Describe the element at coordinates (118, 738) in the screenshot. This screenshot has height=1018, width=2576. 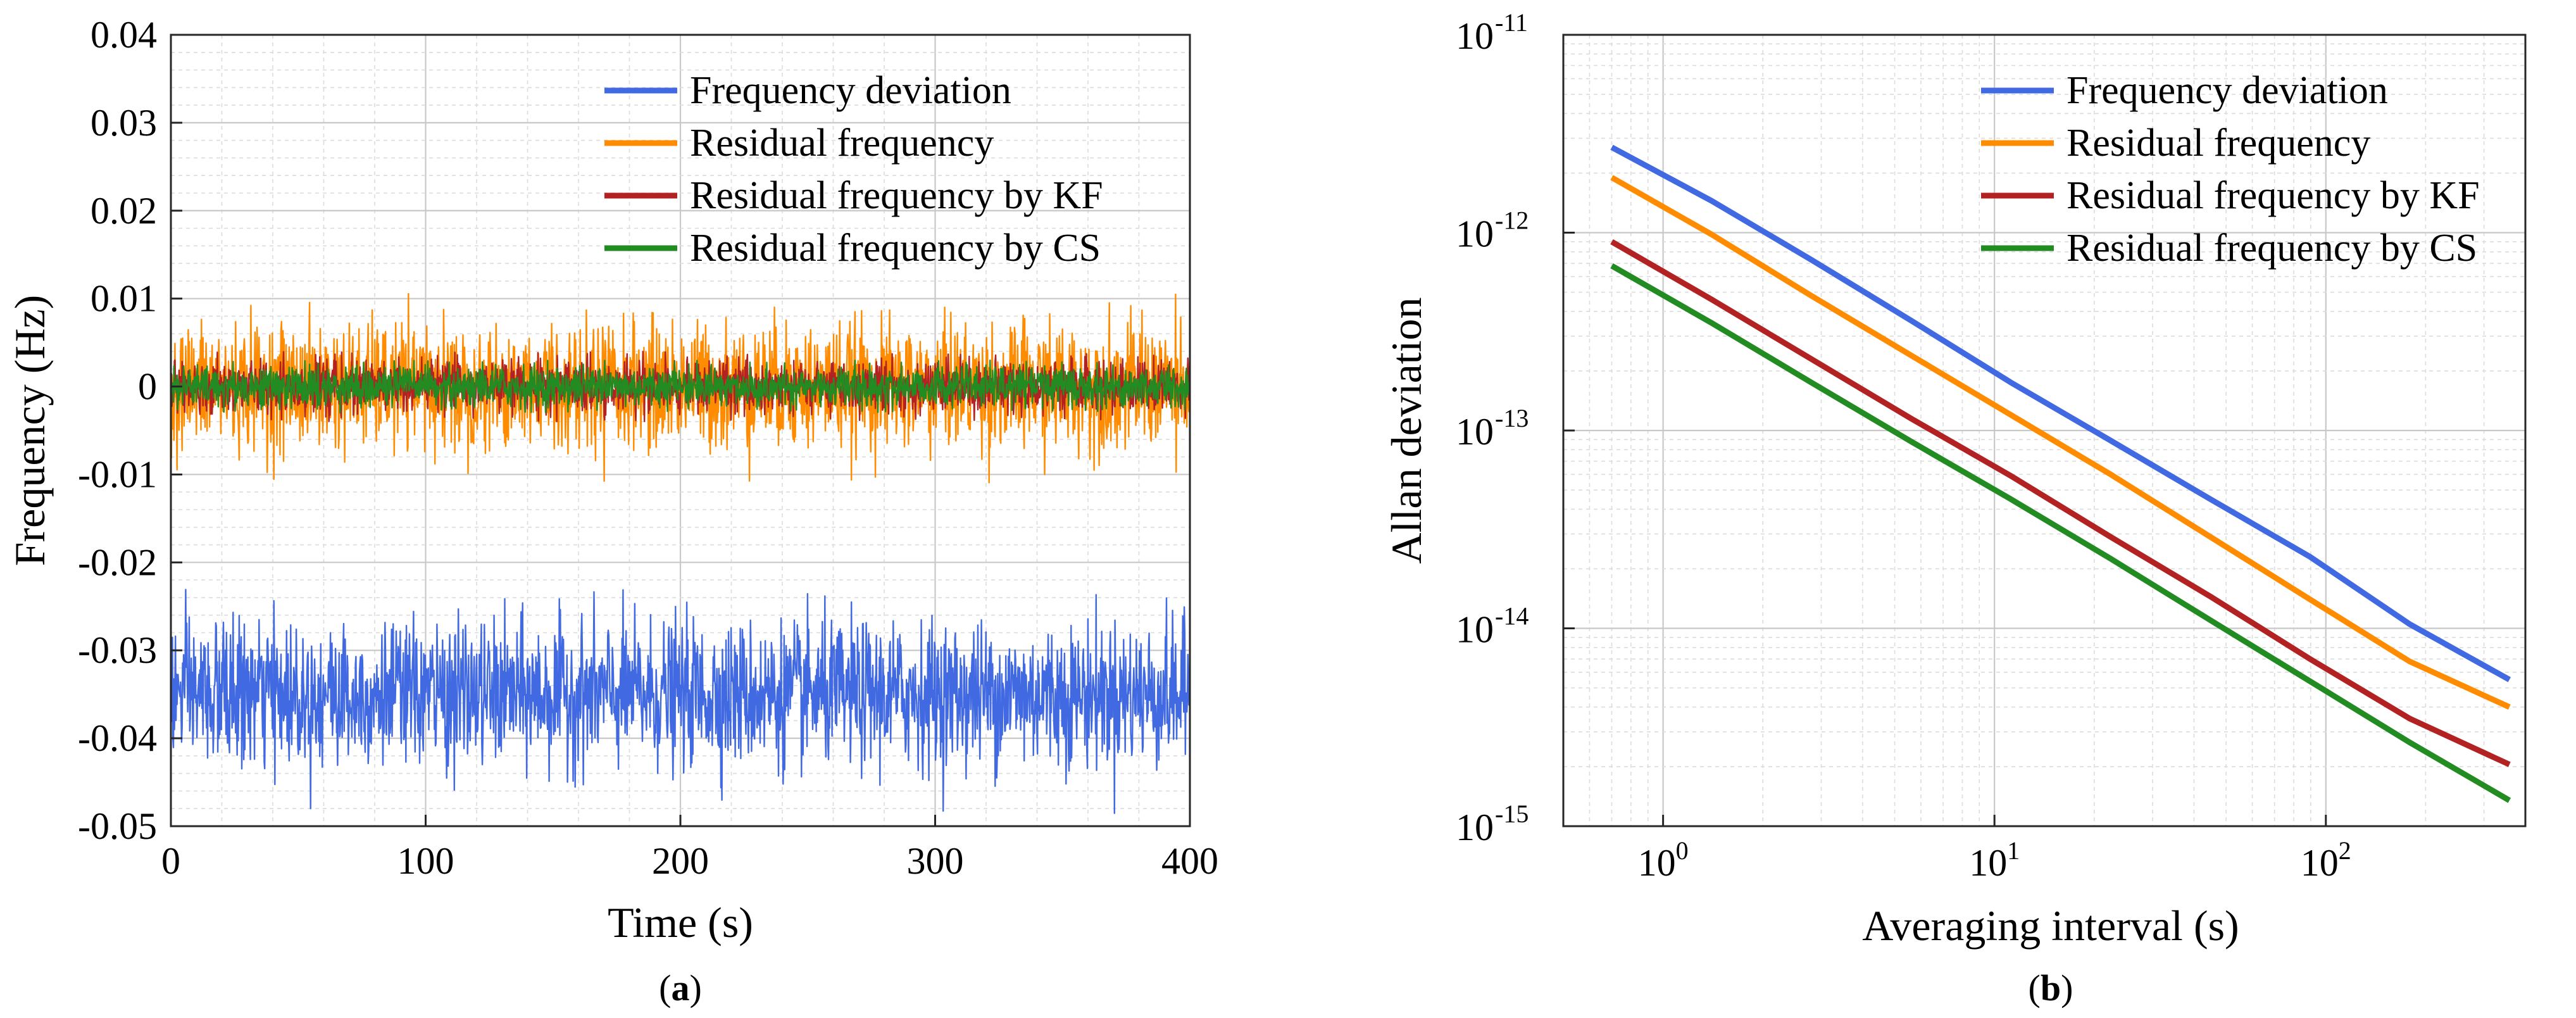
I see `panel-a-ytick-label: -0.04` at that location.